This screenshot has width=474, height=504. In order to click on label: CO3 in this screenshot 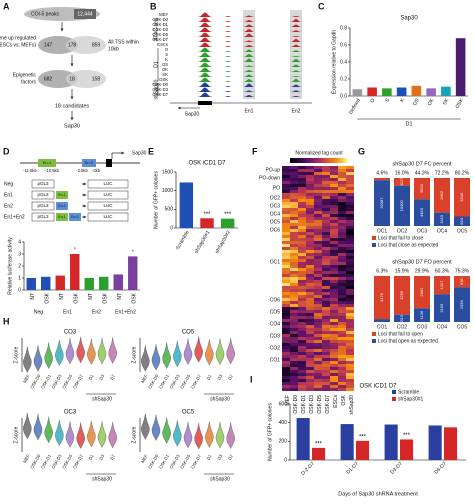, I will do `click(275, 336)`.